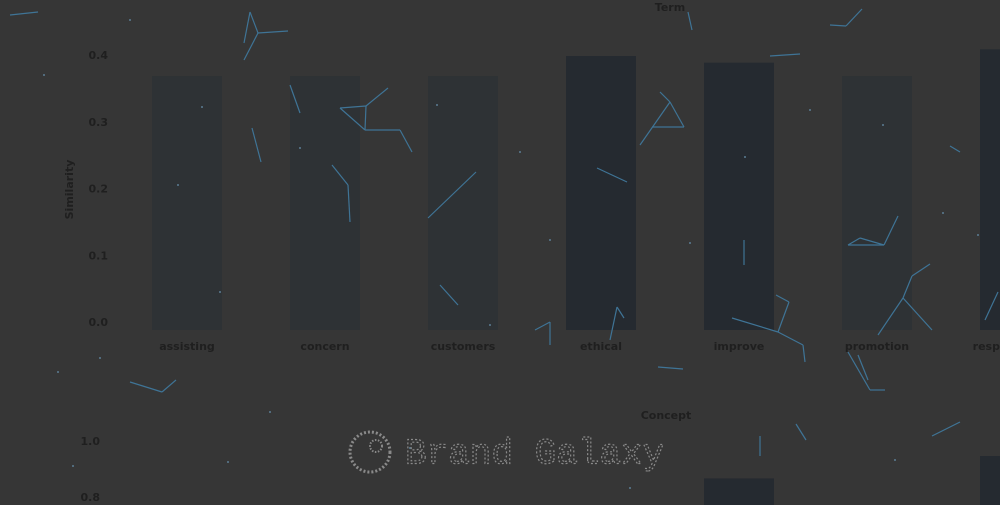 Image resolution: width=1000 pixels, height=505 pixels. I want to click on brand-name: Brand Galaxy, so click(534, 454).